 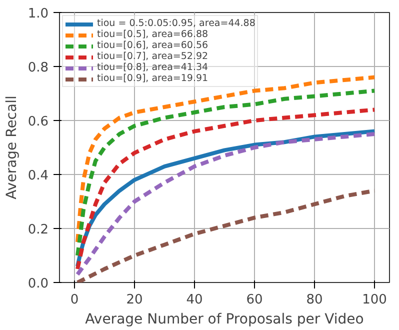 I want to click on x-tick-label: 40, so click(x=194, y=300).